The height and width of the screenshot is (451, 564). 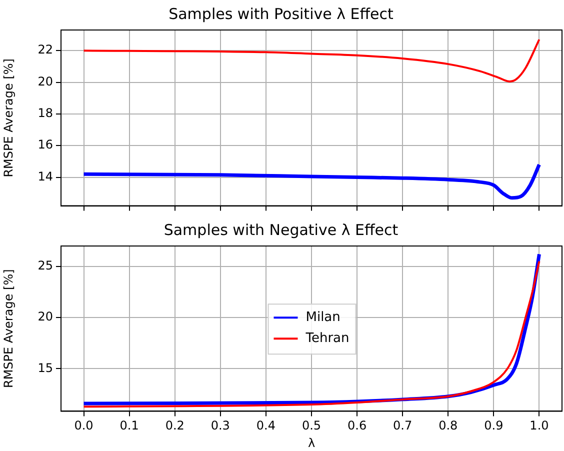 I want to click on x-tick-label: 0.2, so click(x=174, y=425).